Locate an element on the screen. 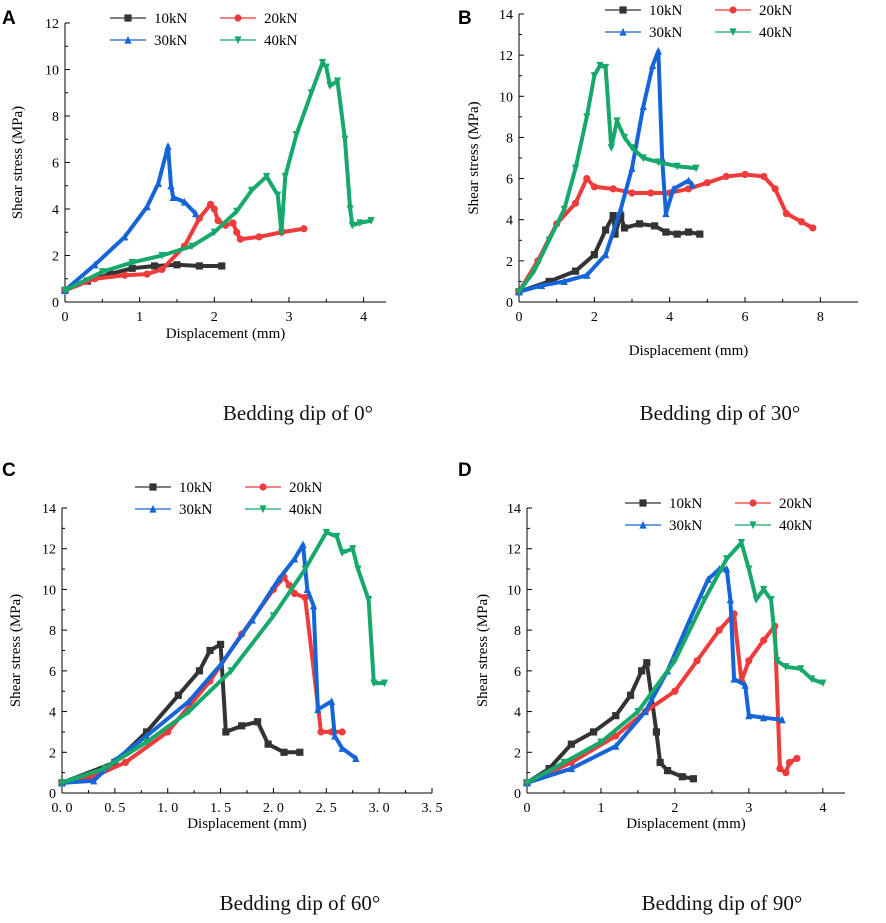  x-tick-label: 4 is located at coordinates (669, 317).